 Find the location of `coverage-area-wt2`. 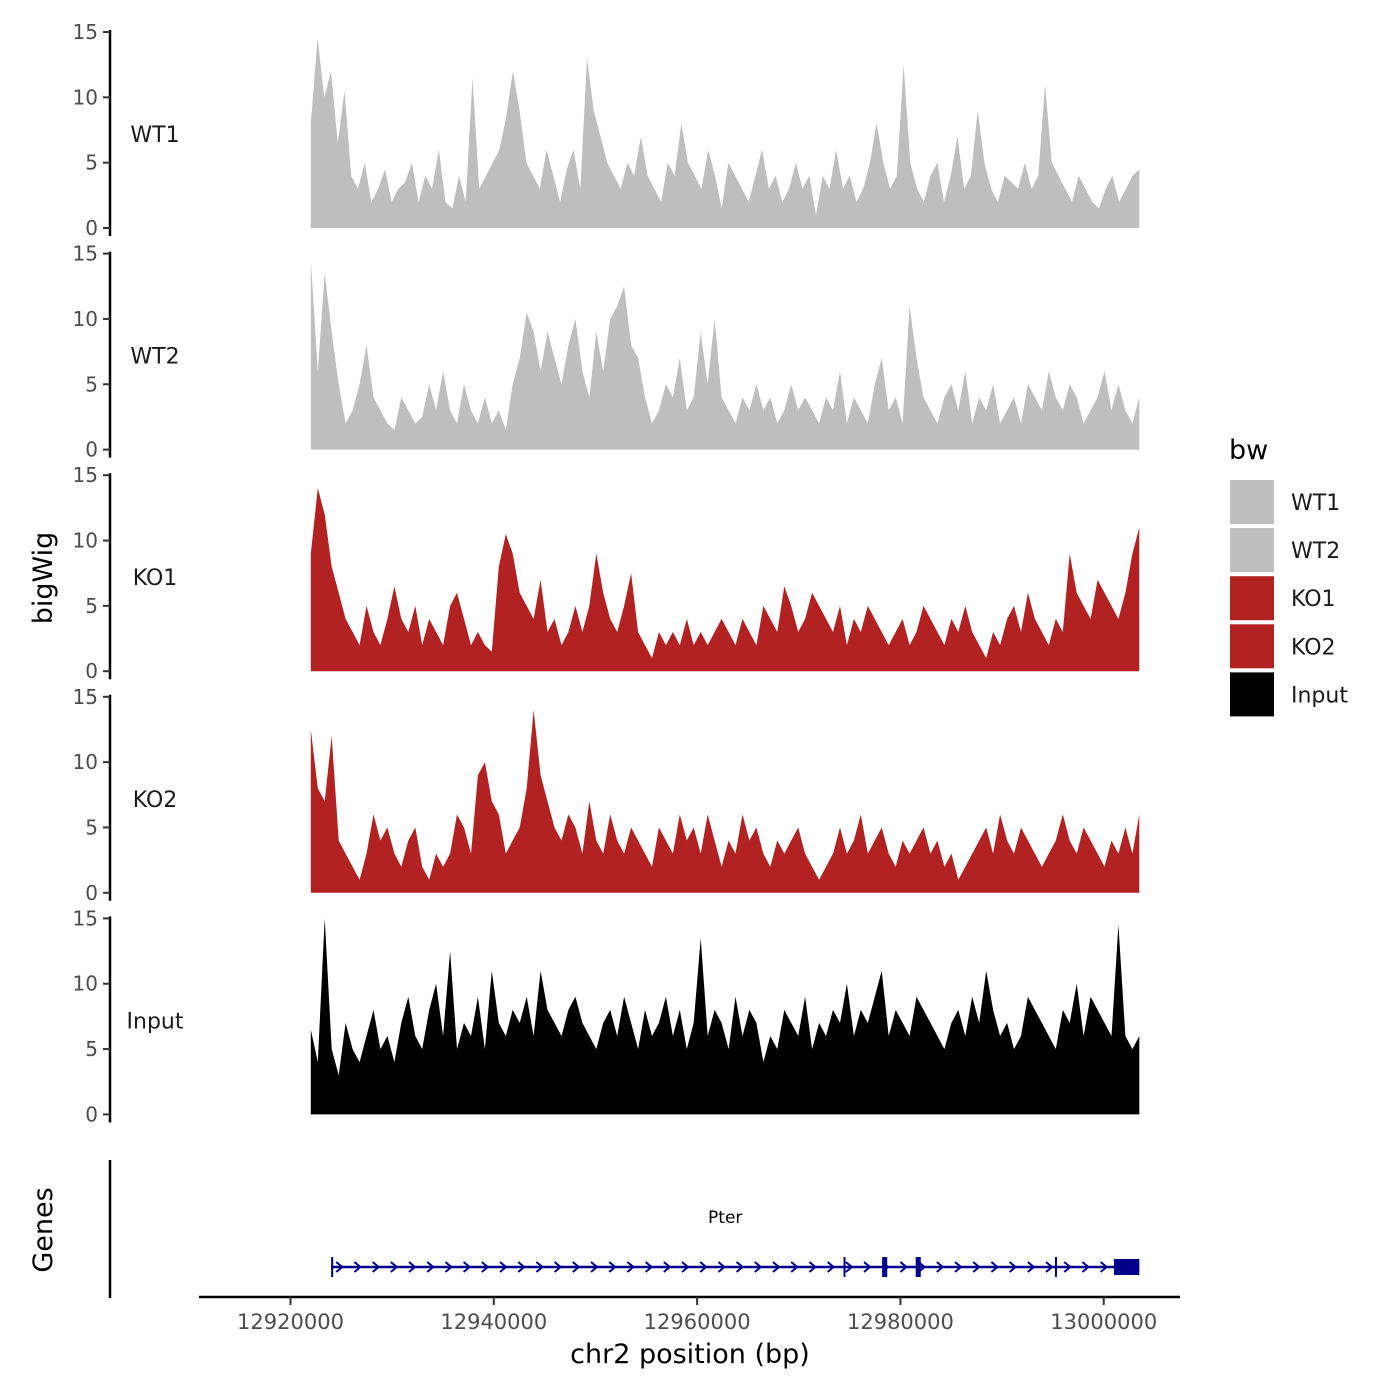

coverage-area-wt2 is located at coordinates (725, 355).